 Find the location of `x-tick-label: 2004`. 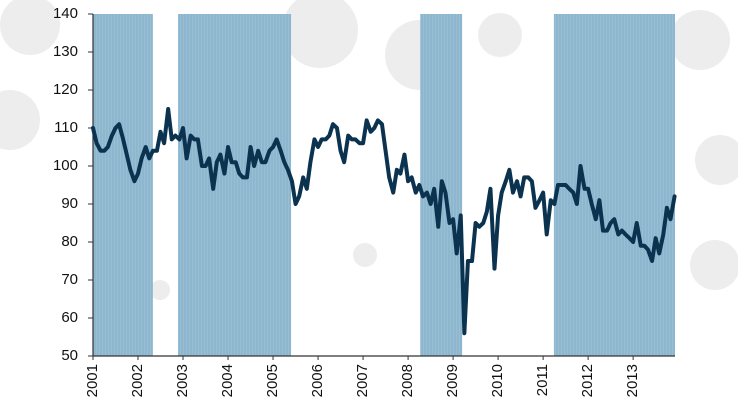

x-tick-label: 2004 is located at coordinates (227, 380).